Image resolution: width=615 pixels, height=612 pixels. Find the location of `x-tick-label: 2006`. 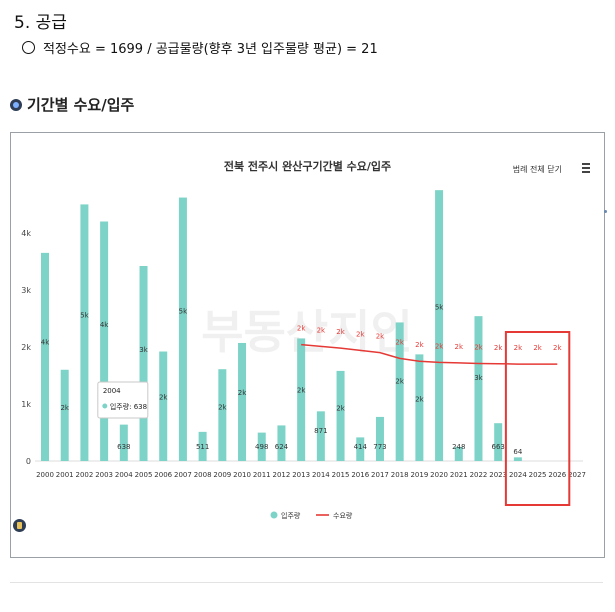

x-tick-label: 2006 is located at coordinates (163, 475).